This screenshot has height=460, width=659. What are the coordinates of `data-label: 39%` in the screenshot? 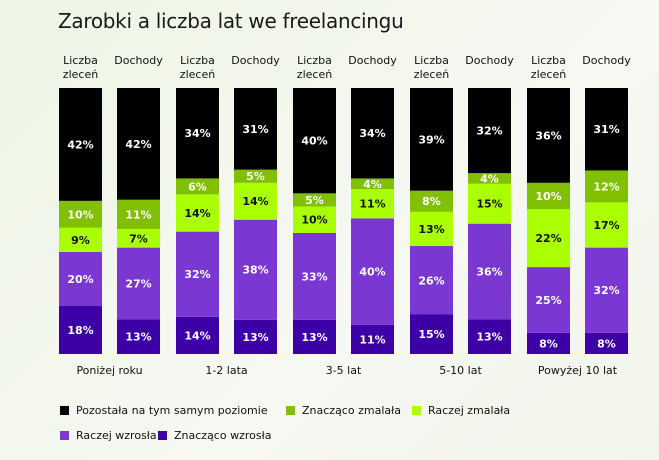 It's located at (431, 139).